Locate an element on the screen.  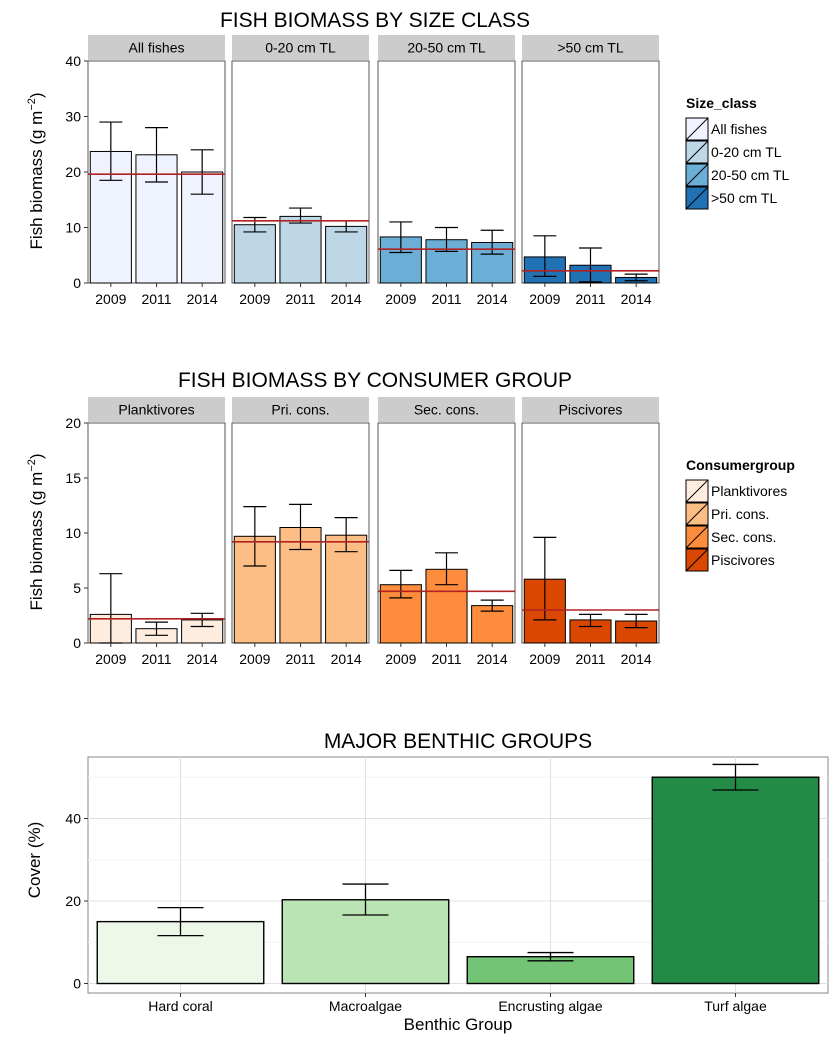
x-tick-label: Encrusting algae is located at coordinates (550, 1006).